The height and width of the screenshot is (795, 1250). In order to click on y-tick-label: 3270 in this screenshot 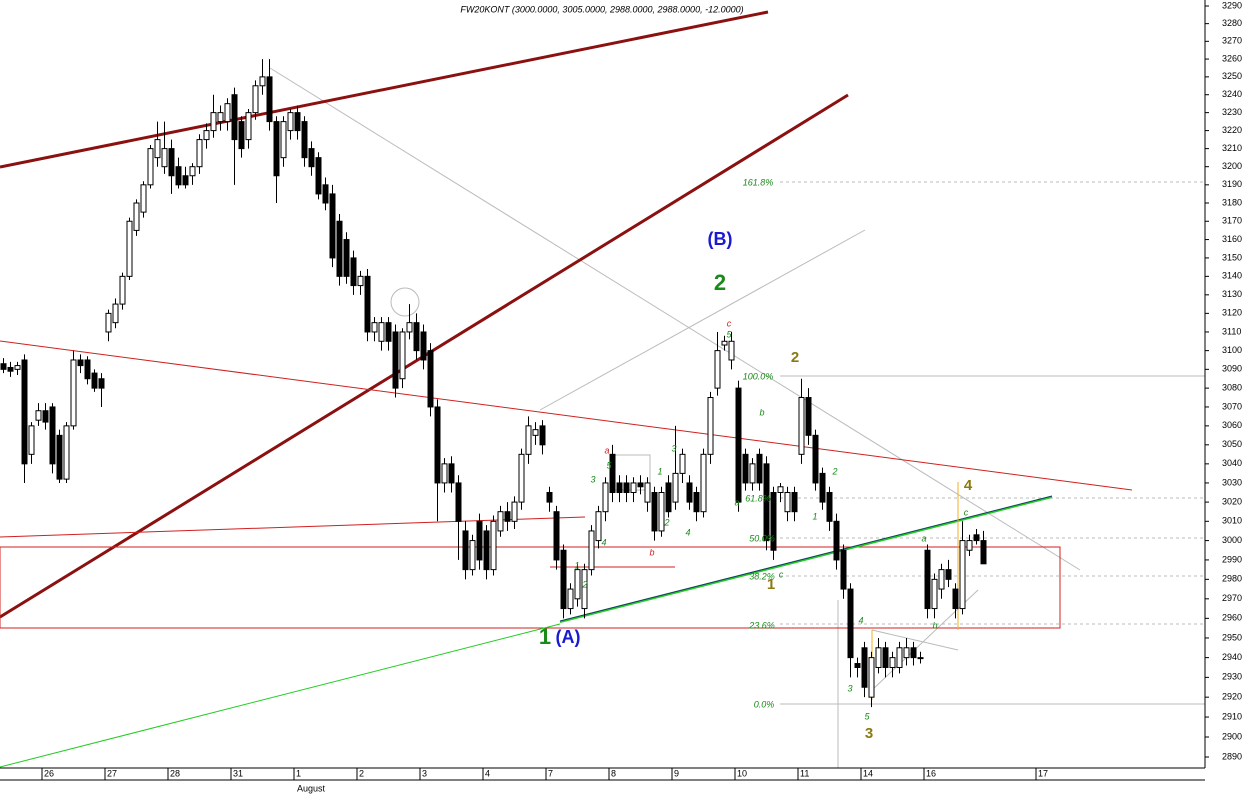, I will do `click(1232, 41)`.